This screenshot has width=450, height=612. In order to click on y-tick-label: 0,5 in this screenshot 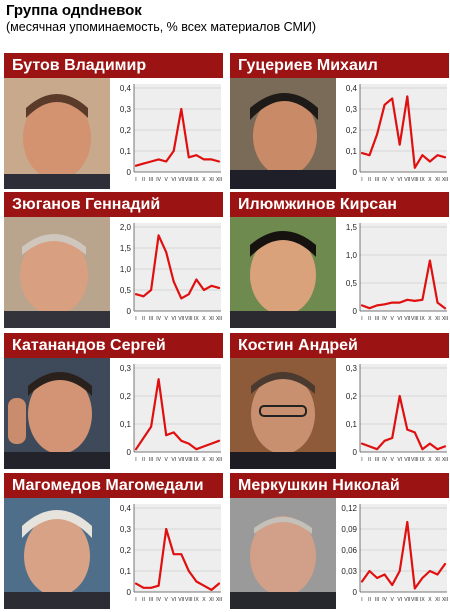, I will do `click(352, 283)`.